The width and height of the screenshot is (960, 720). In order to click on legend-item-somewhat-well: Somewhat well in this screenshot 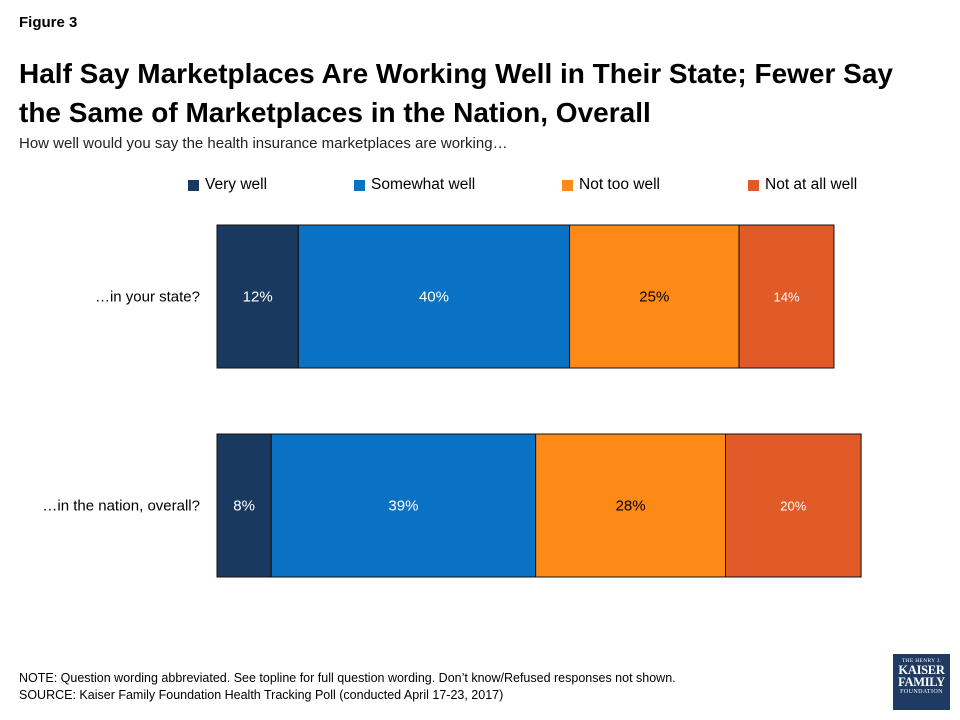, I will do `click(414, 185)`.